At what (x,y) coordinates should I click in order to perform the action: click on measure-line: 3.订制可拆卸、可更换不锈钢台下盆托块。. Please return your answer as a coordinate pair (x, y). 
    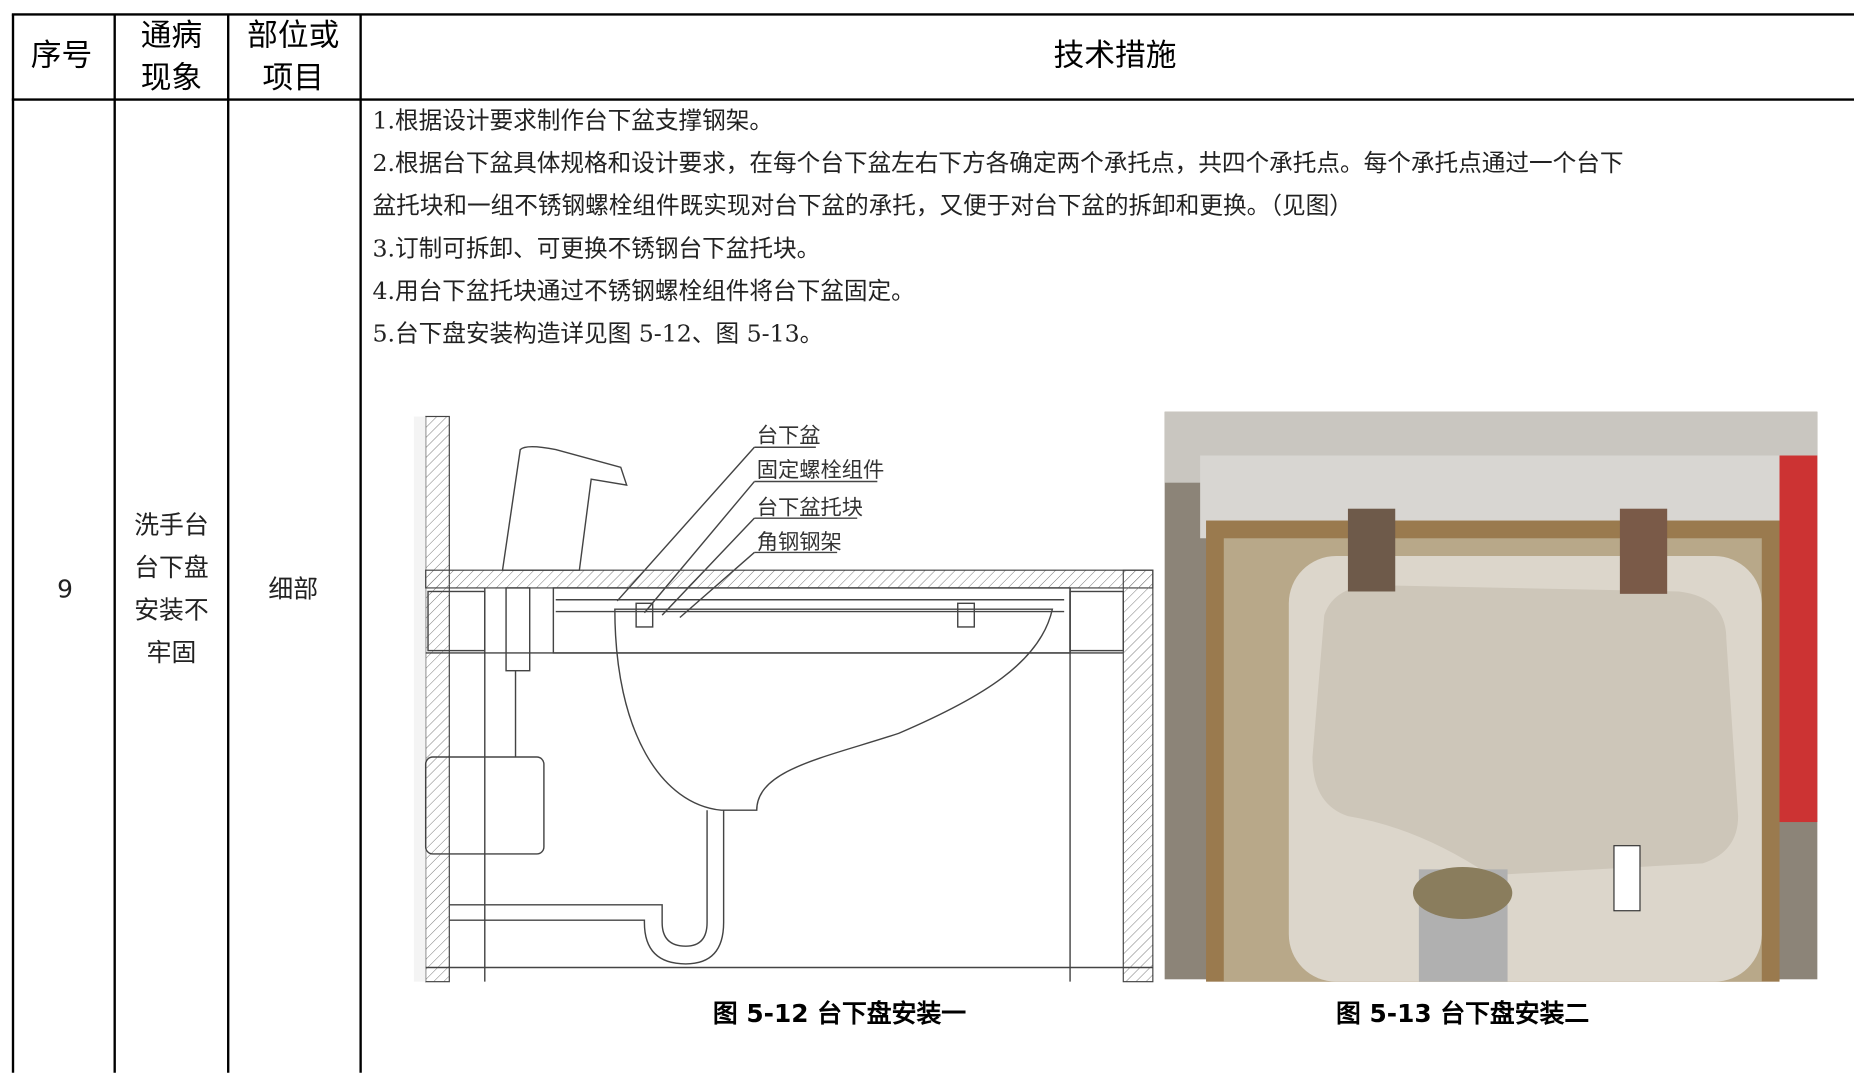
    Looking at the image, I should click on (596, 248).